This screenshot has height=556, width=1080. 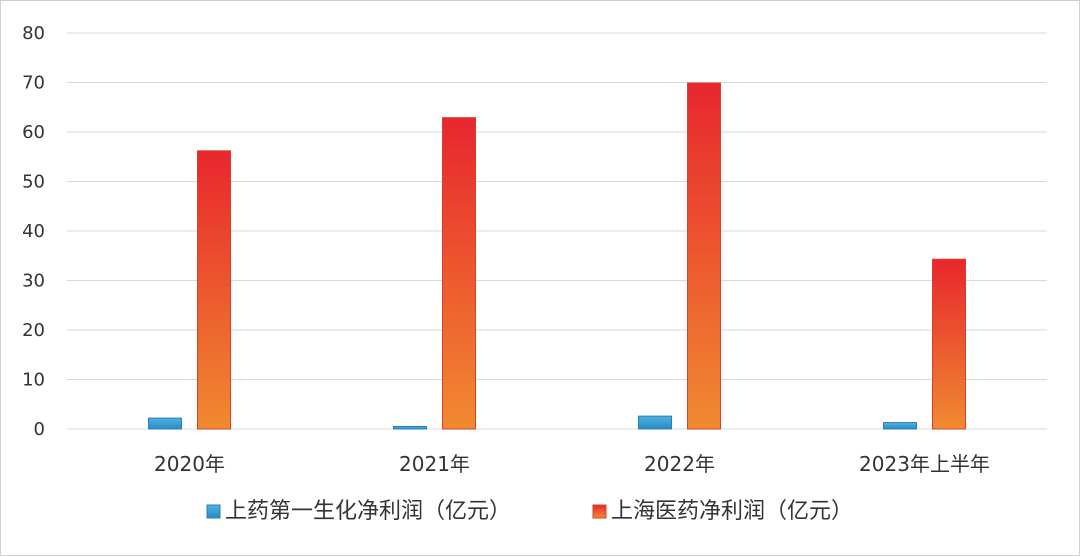 I want to click on y-tick-label: 70, so click(x=33, y=83).